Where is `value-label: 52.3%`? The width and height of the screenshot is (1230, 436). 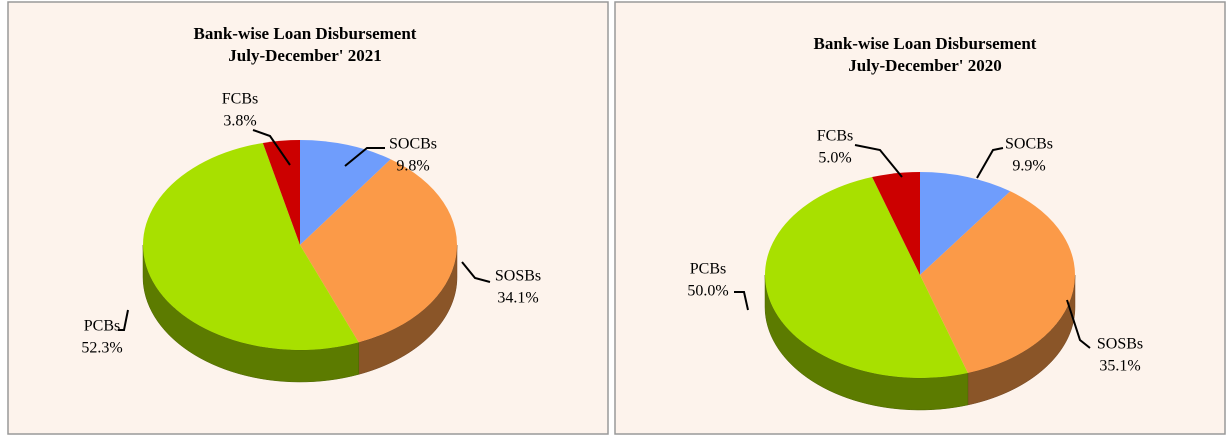
value-label: 52.3% is located at coordinates (101, 348).